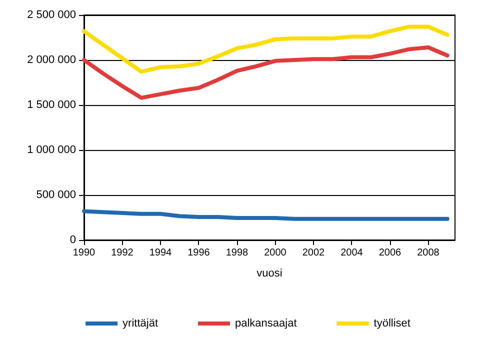 The image size is (496, 342). I want to click on x-axis-title: vuosi, so click(269, 274).